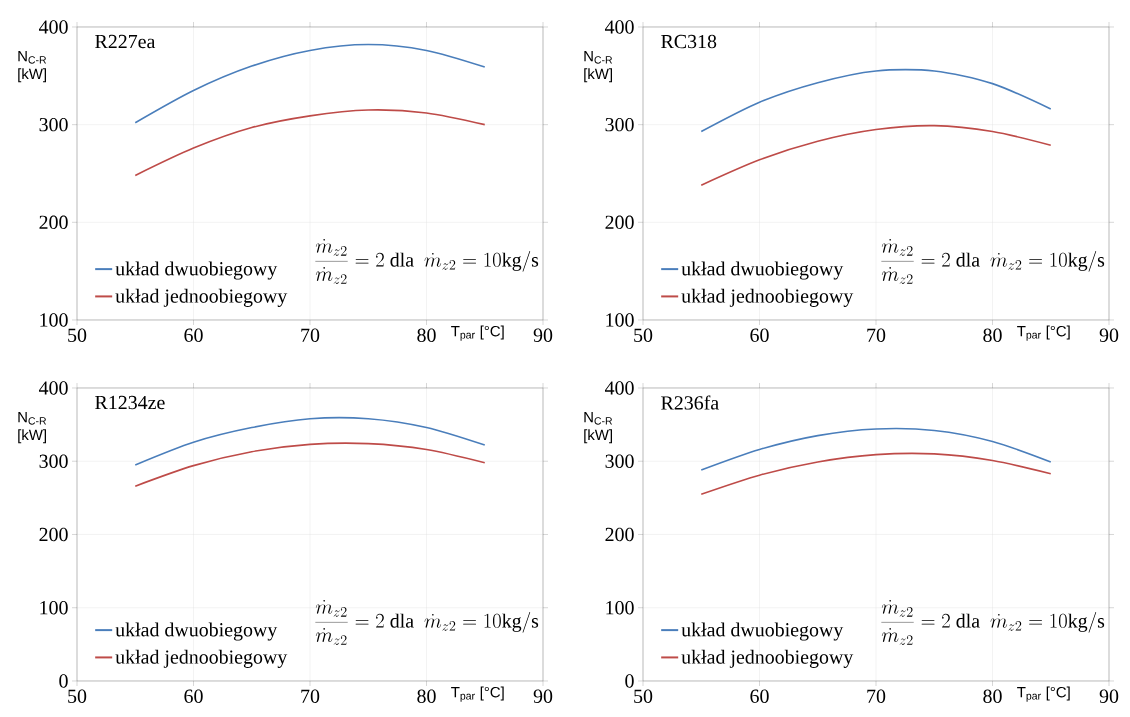 The image size is (1130, 717). I want to click on chart-title: RC318, so click(689, 41).